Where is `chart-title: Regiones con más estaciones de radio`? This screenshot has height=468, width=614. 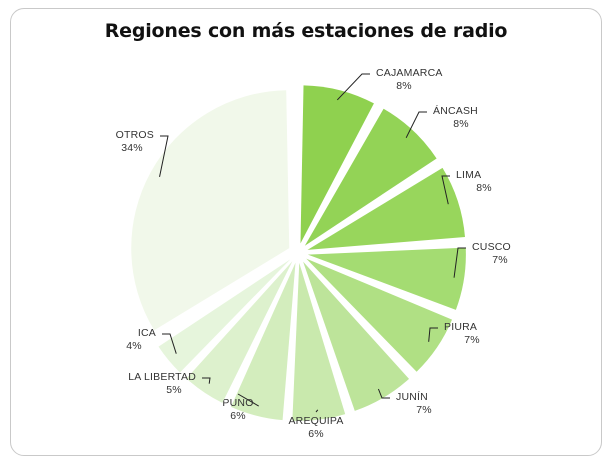
chart-title: Regiones con más estaciones de radio is located at coordinates (306, 31).